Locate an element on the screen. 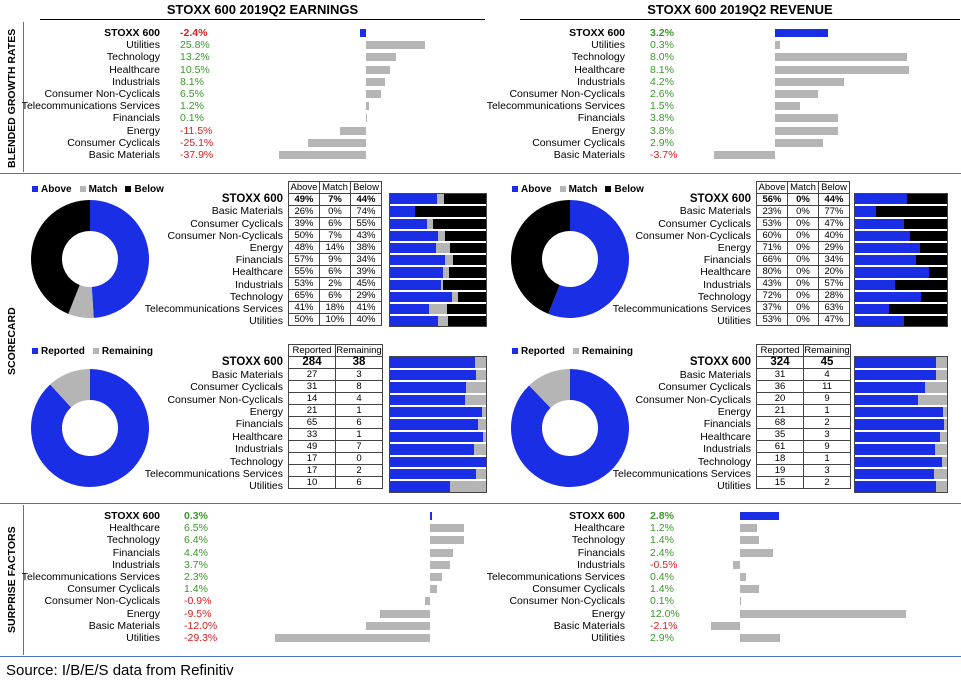 Image resolution: width=961 pixels, height=683 pixels. table-cell: 47% is located at coordinates (834, 223).